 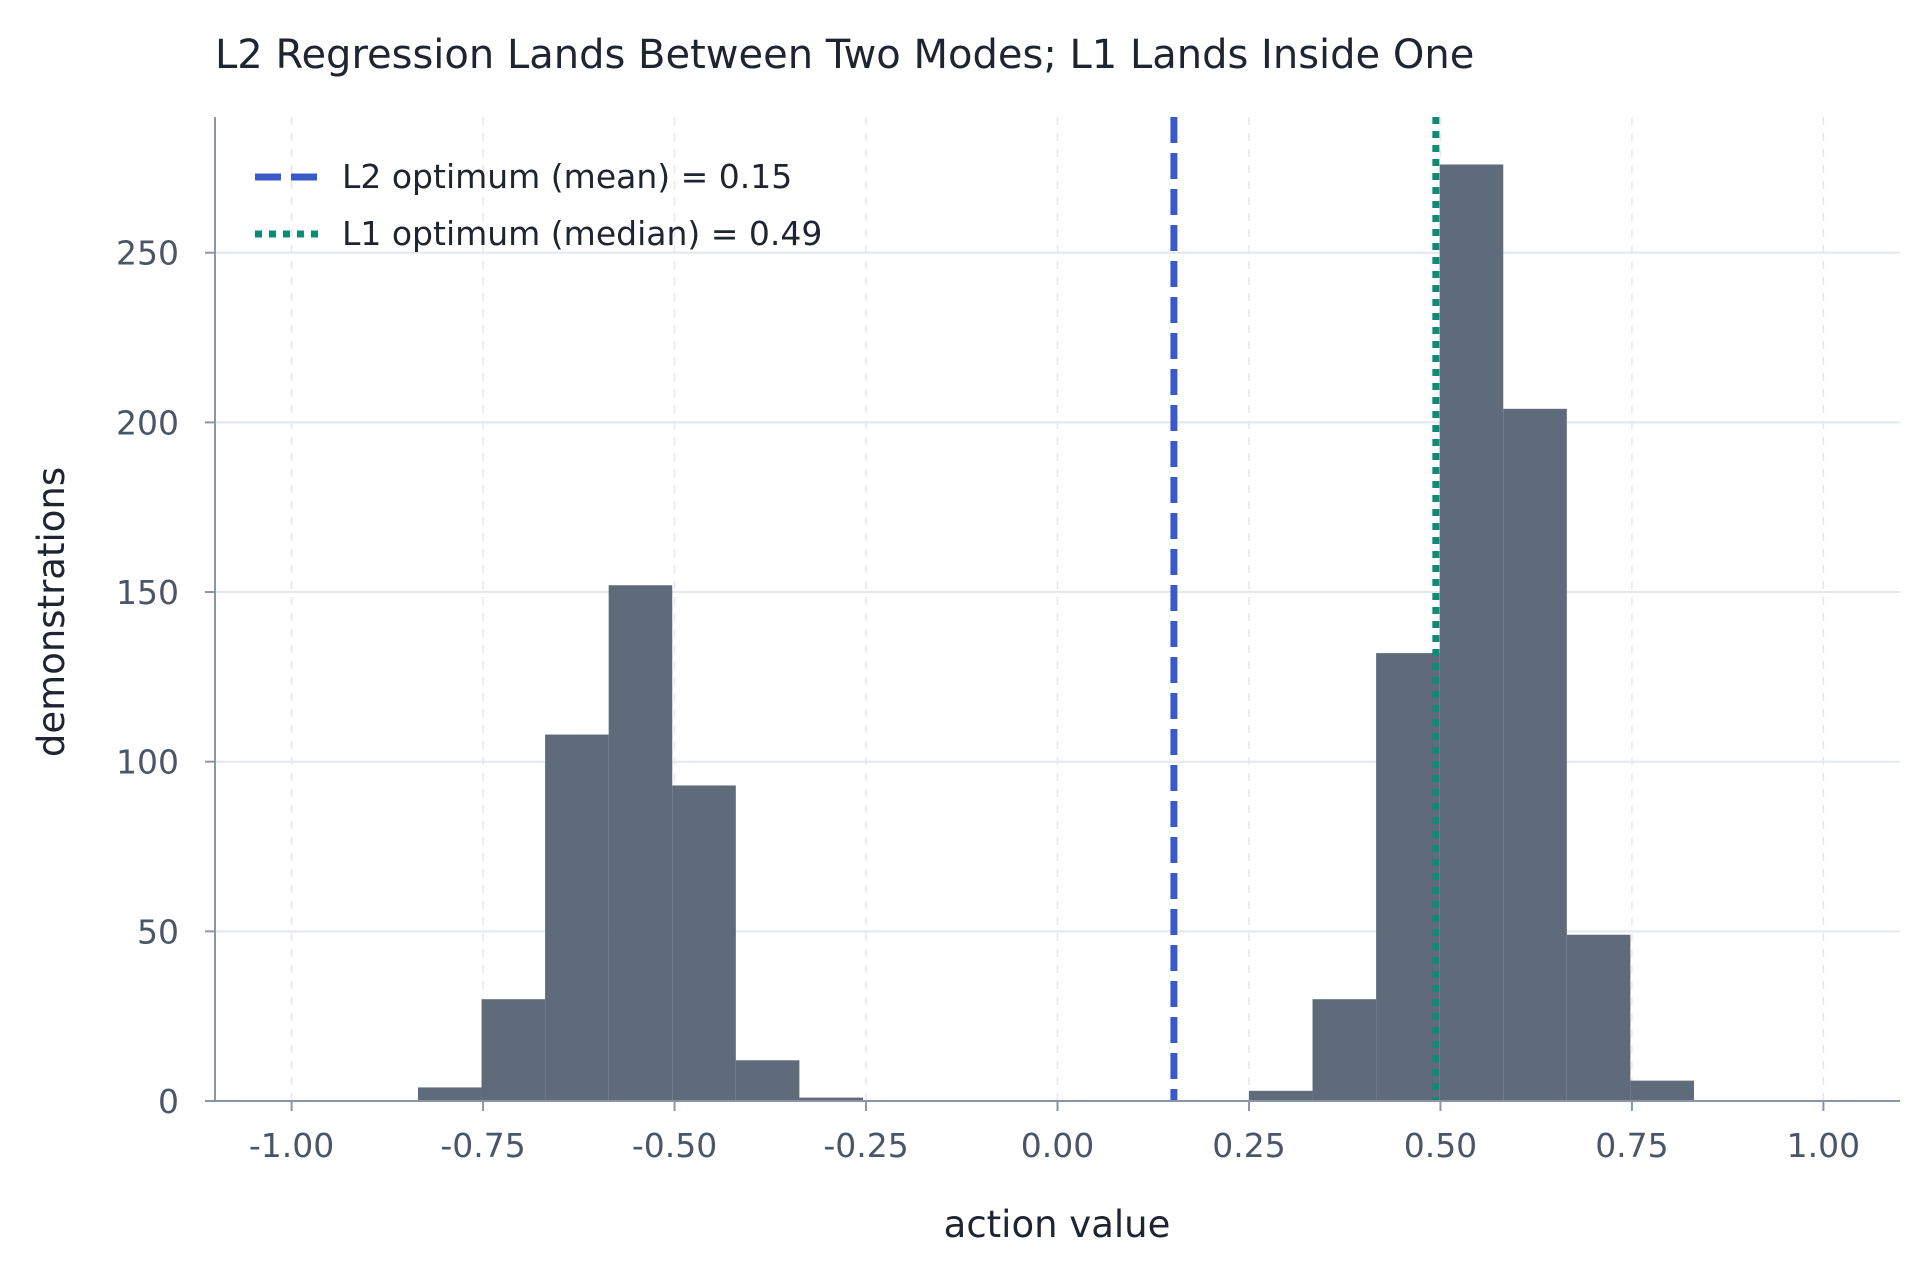 What do you see at coordinates (1631, 1145) in the screenshot?
I see `x-tick-label: 0.75` at bounding box center [1631, 1145].